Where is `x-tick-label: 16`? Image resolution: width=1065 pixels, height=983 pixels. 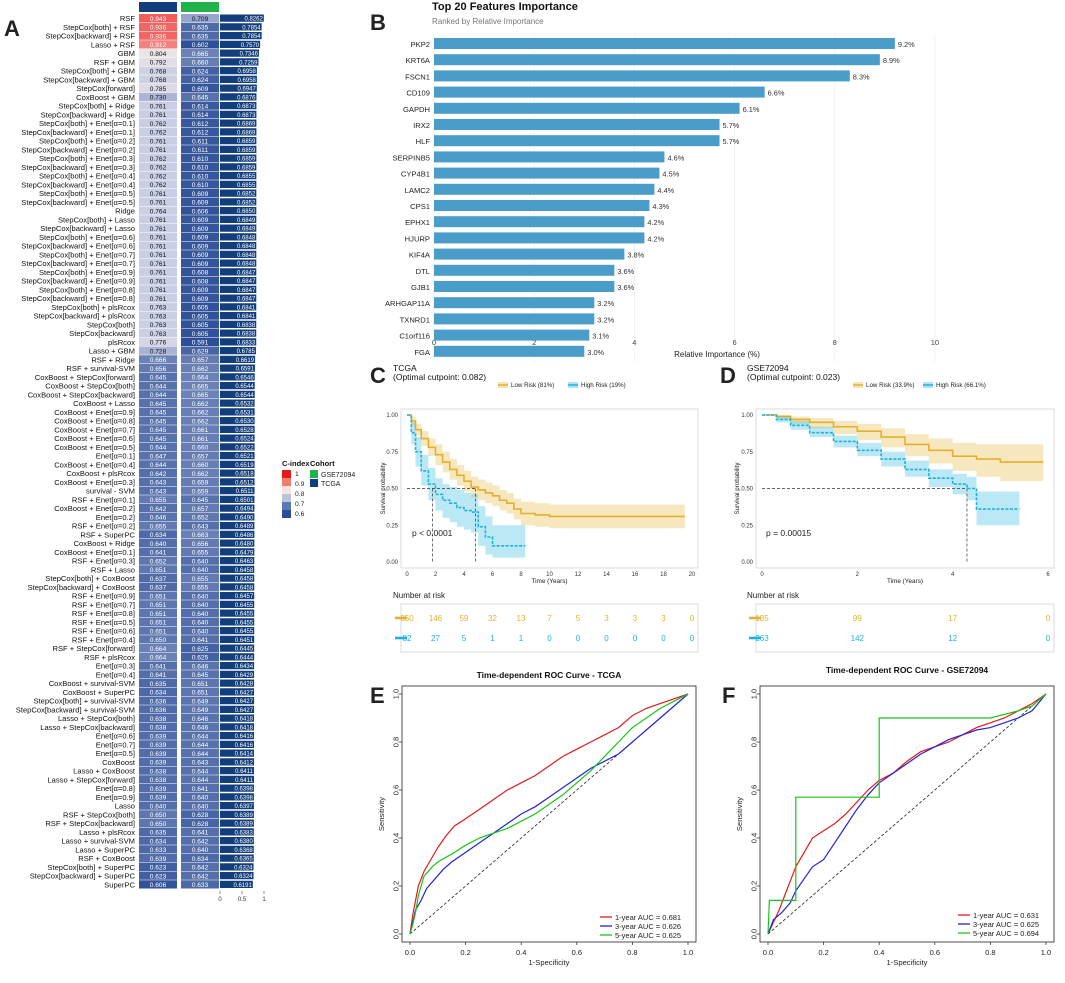 x-tick-label: 16 is located at coordinates (635, 575).